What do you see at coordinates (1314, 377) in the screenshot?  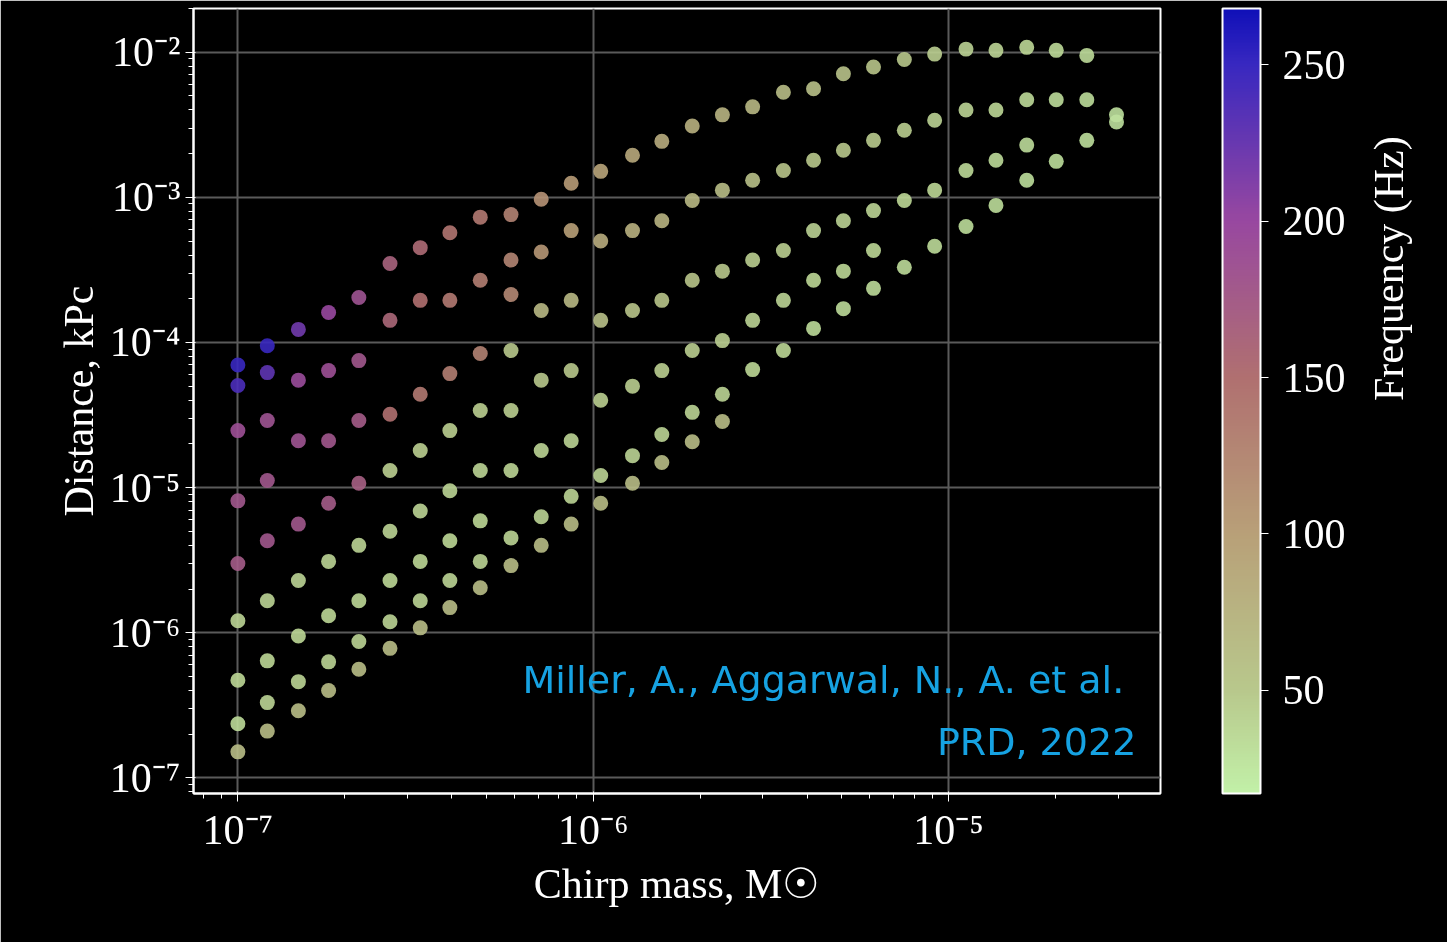 I see `color-bar-label: 150` at bounding box center [1314, 377].